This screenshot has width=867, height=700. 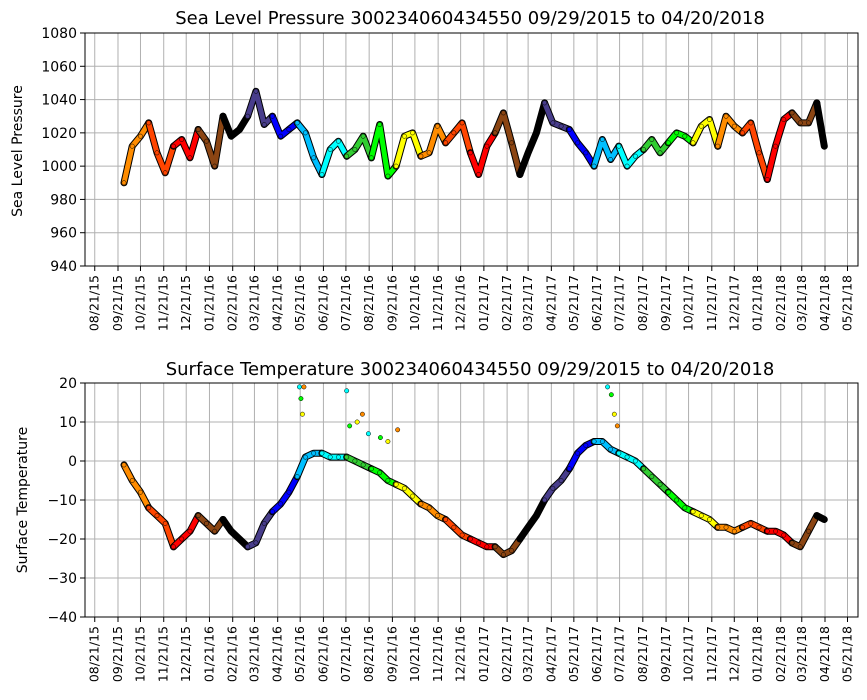 What do you see at coordinates (62, 579) in the screenshot?
I see `y-tick-label: −30` at bounding box center [62, 579].